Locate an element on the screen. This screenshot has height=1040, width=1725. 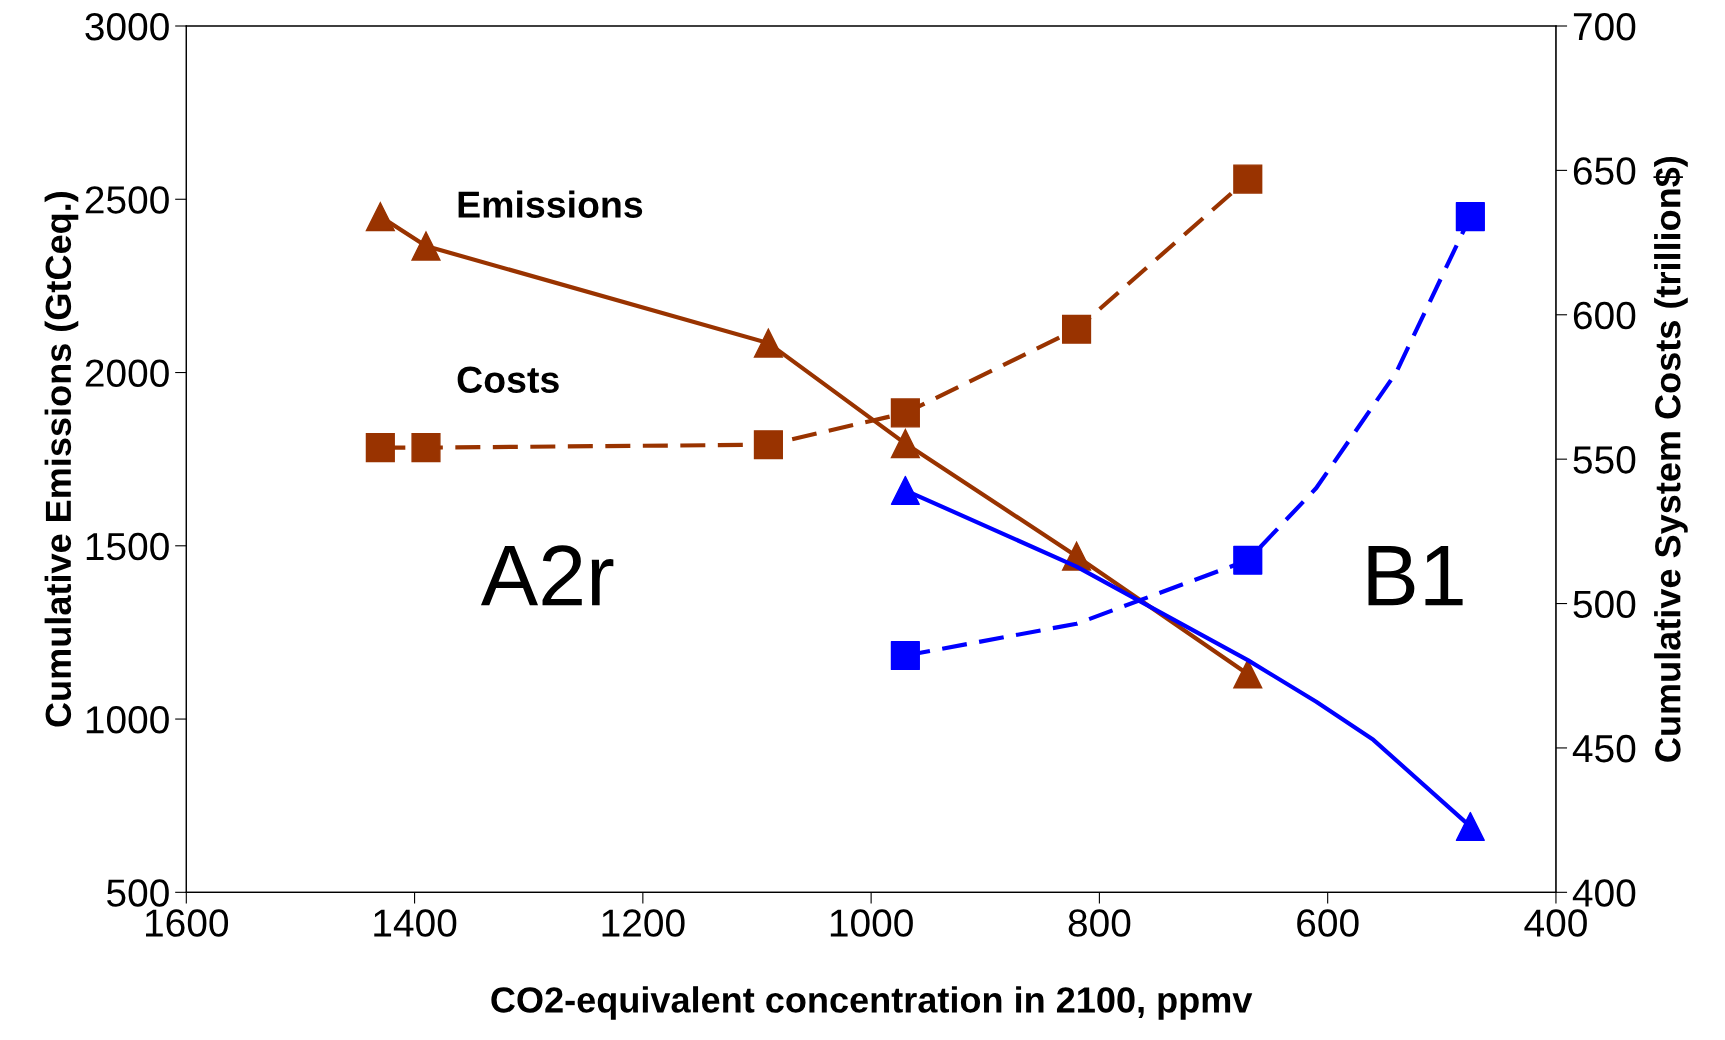
y2-tick-label: 700 is located at coordinates (1604, 26).